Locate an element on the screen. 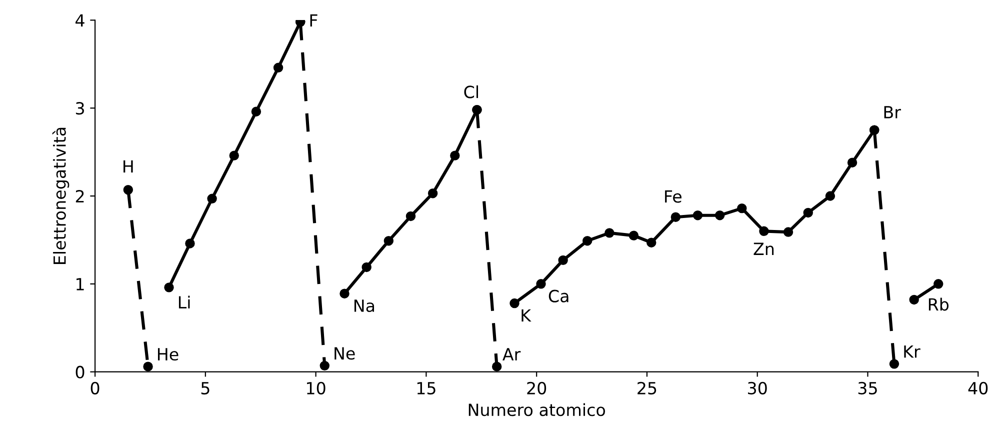  annotation: Ar is located at coordinates (511, 354).